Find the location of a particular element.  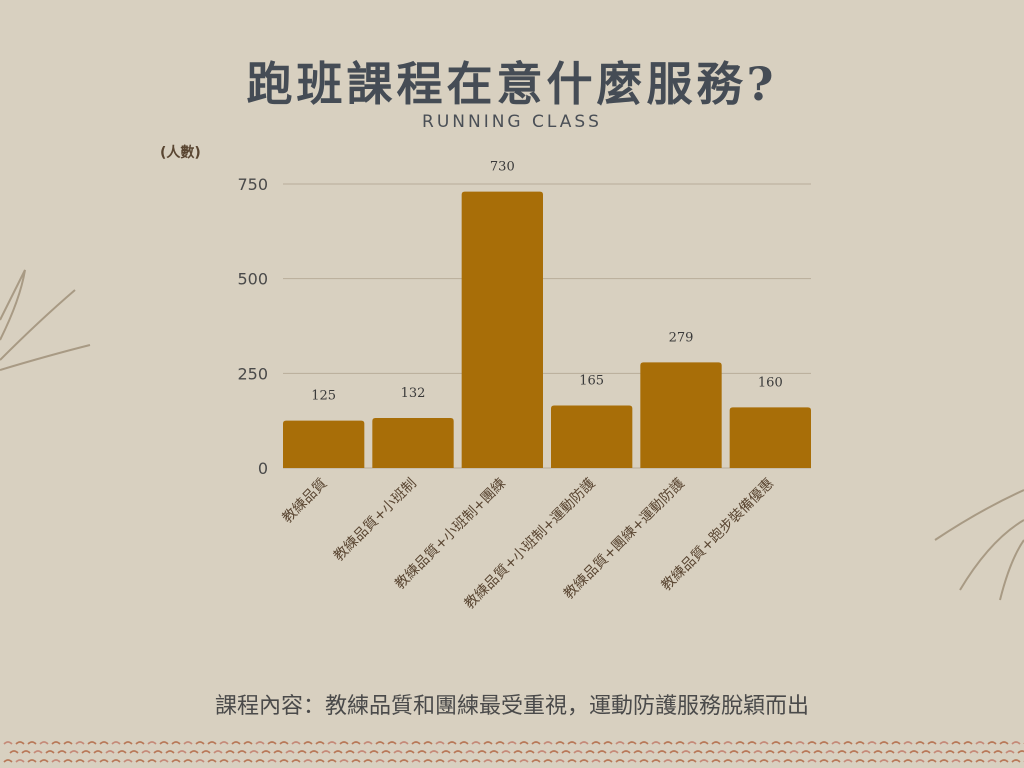

data-label: 279 is located at coordinates (681, 337).